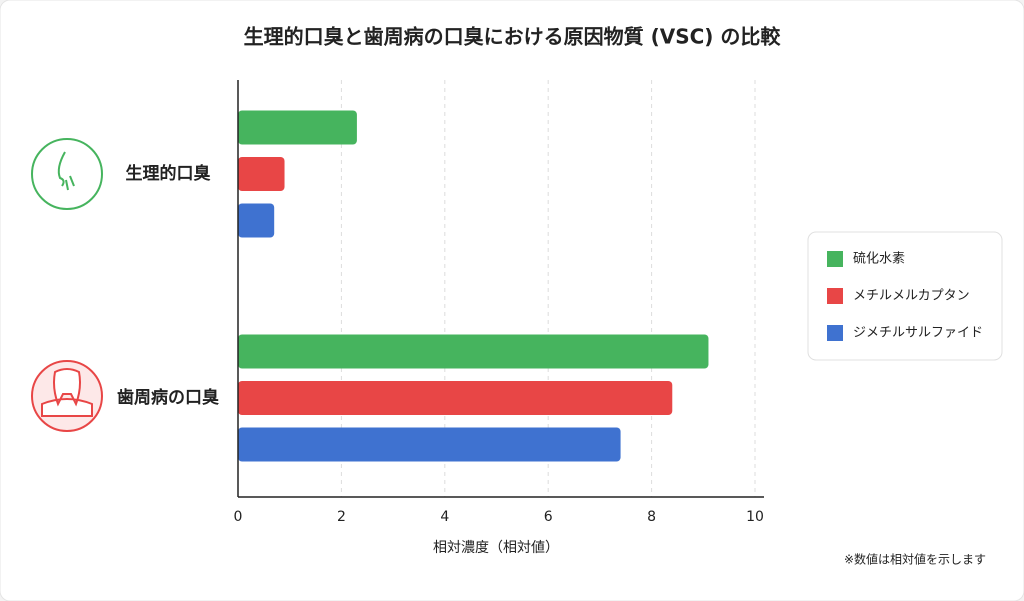 The height and width of the screenshot is (601, 1024). What do you see at coordinates (911, 296) in the screenshot?
I see `legend-label: メチルメルカプタン` at bounding box center [911, 296].